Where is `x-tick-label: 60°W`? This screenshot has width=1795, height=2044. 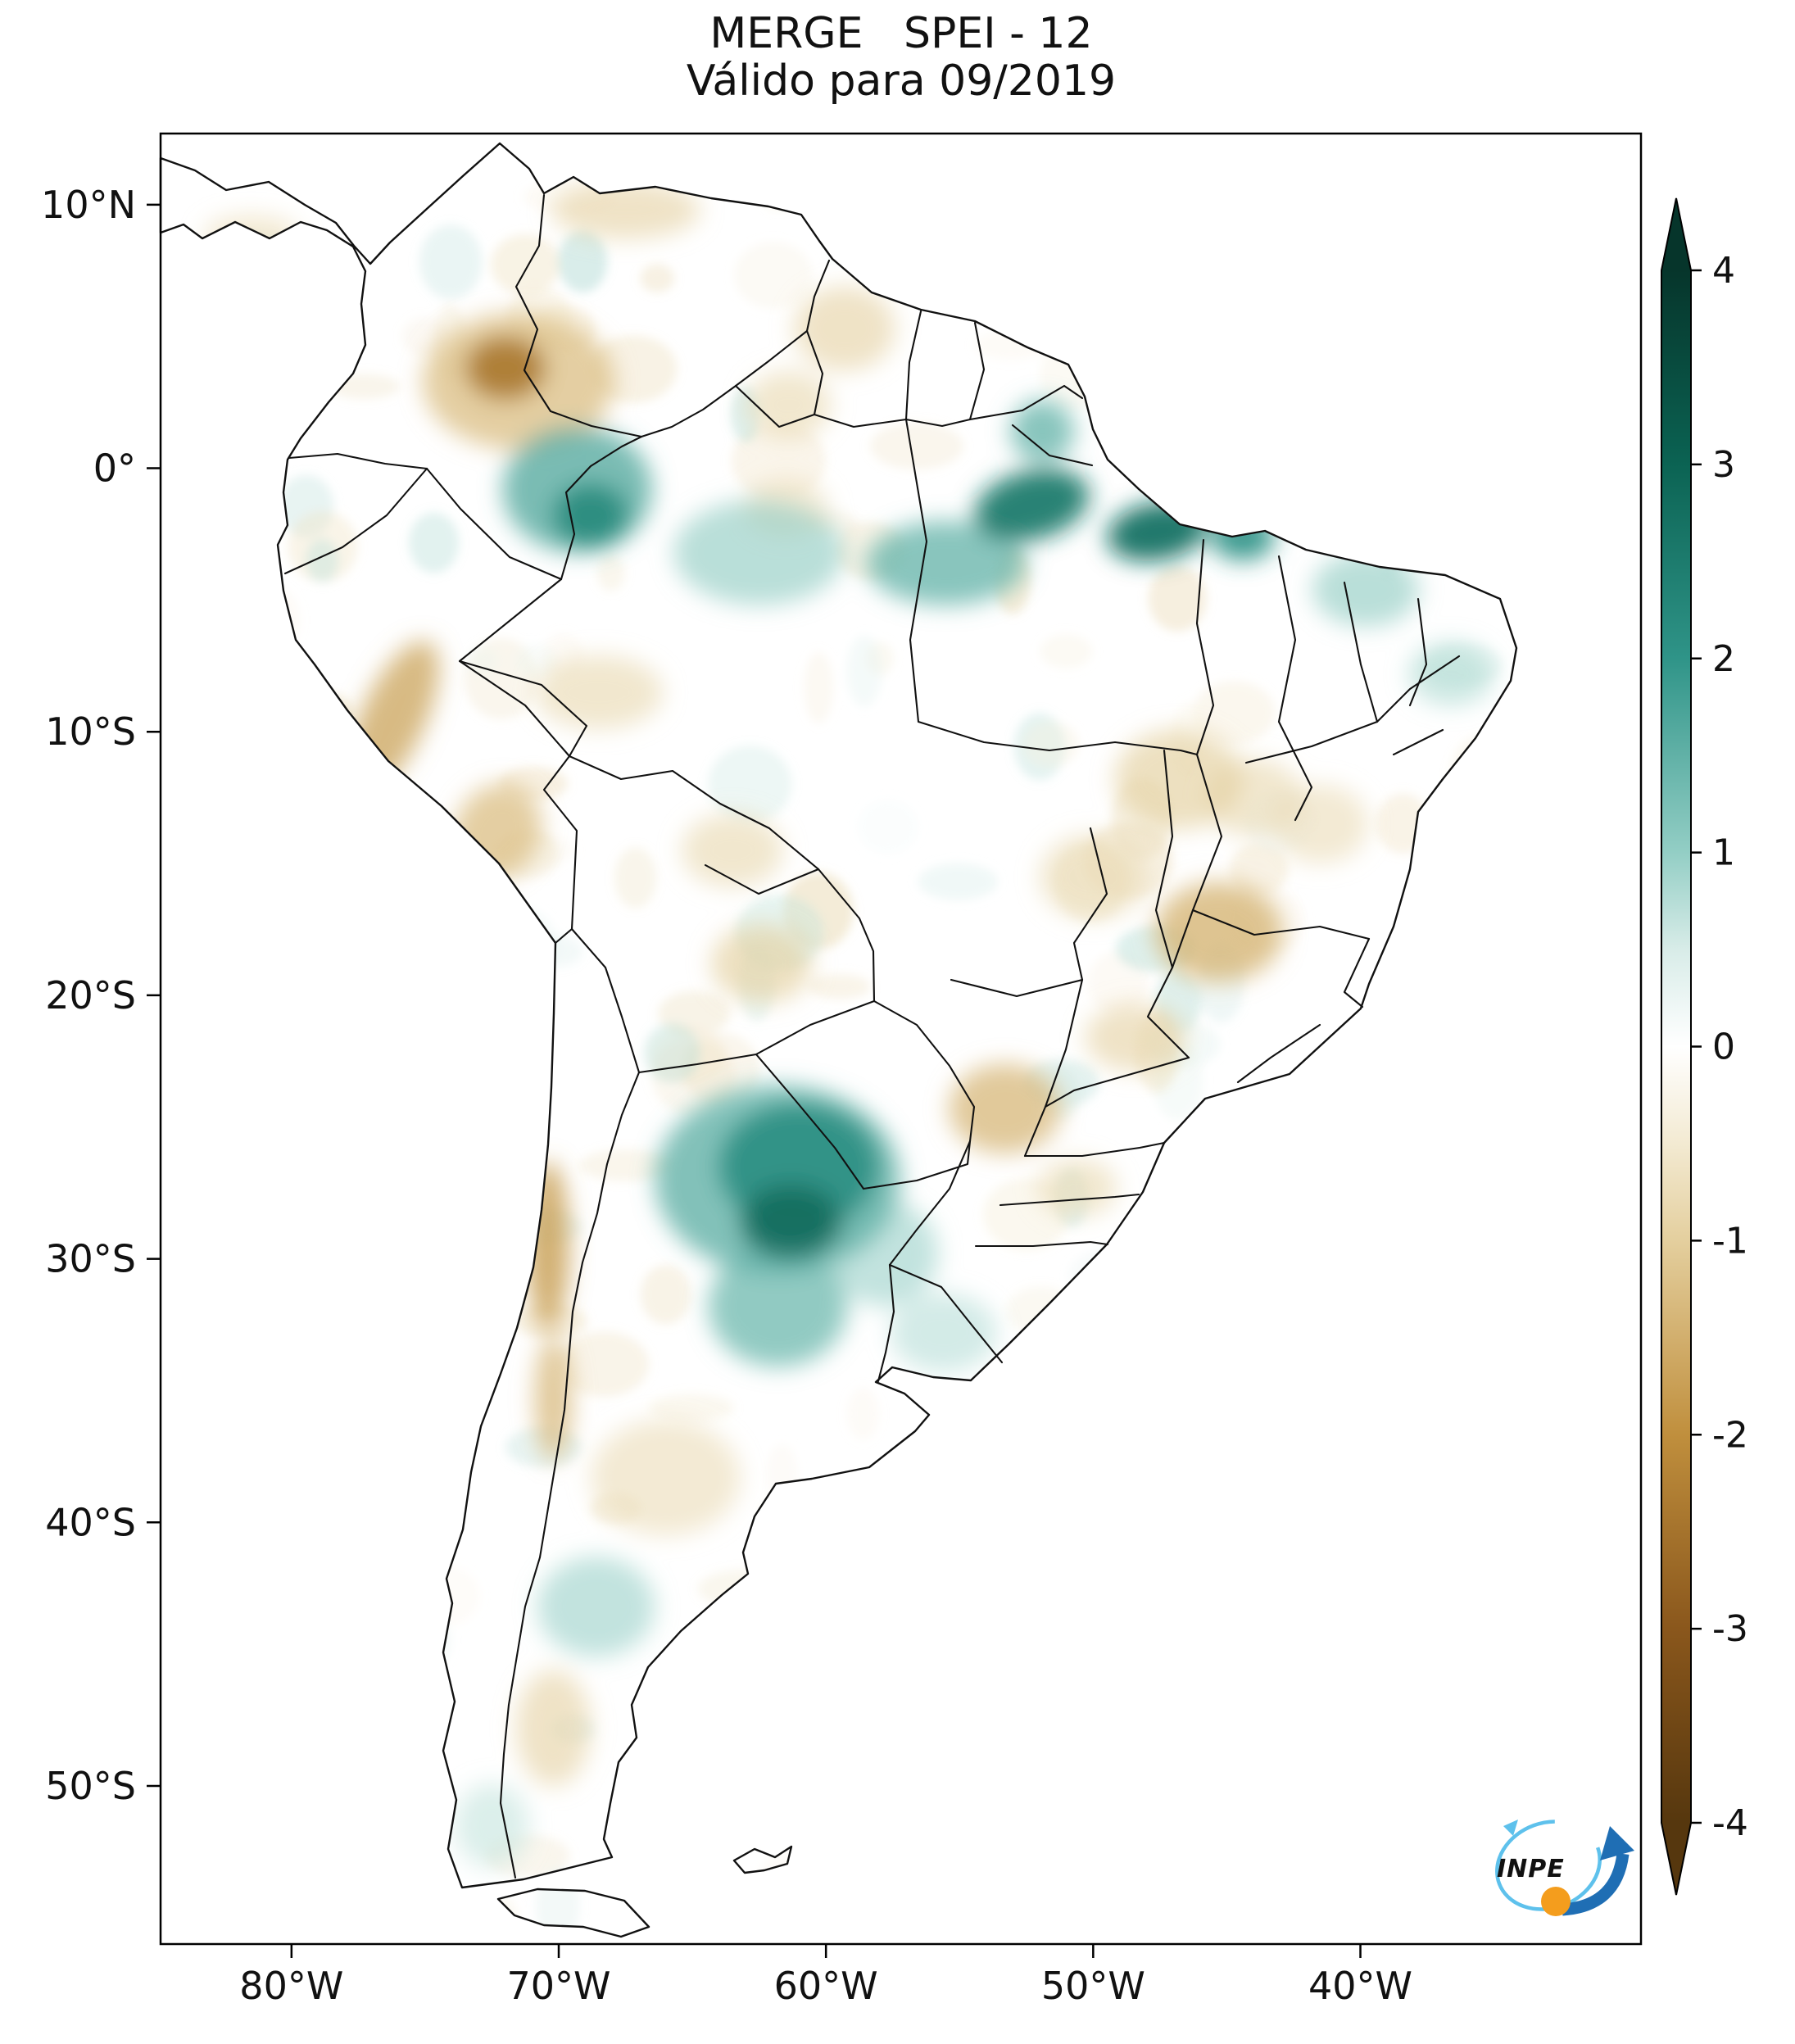 x-tick-label: 60°W is located at coordinates (826, 1986).